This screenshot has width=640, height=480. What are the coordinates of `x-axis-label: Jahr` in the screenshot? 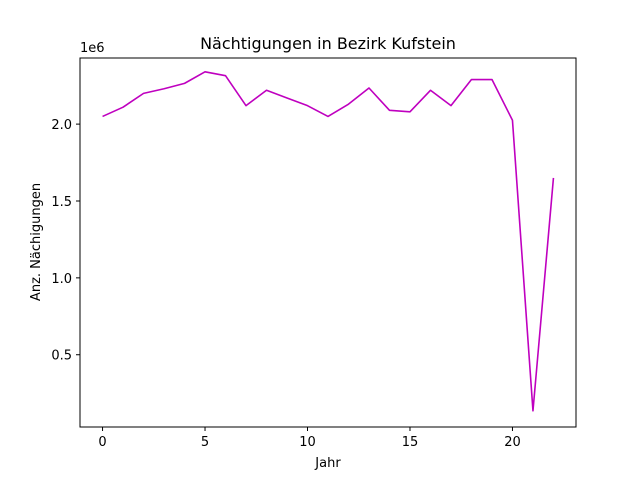 It's located at (327, 463).